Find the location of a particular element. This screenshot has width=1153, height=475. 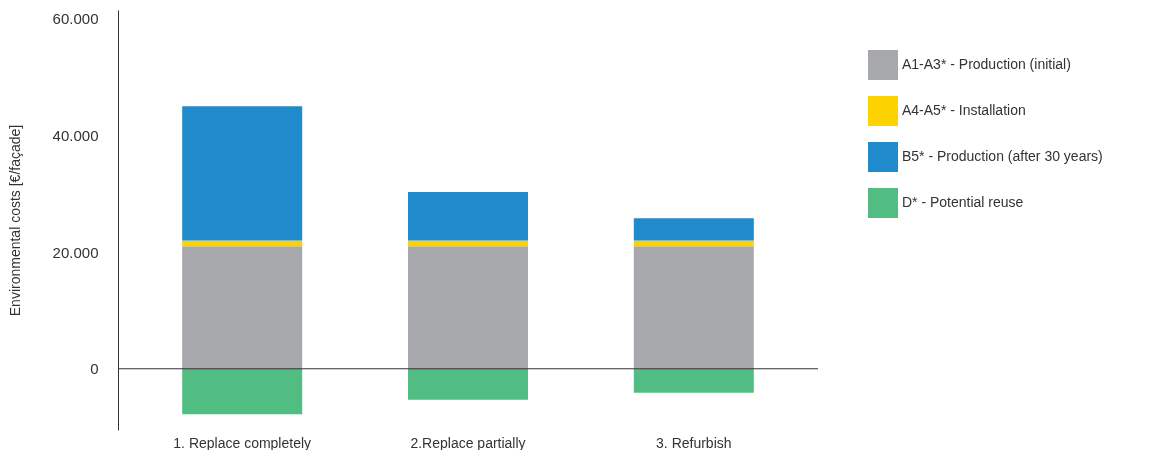

x-tick-label: 2.Replace partially is located at coordinates (468, 442).